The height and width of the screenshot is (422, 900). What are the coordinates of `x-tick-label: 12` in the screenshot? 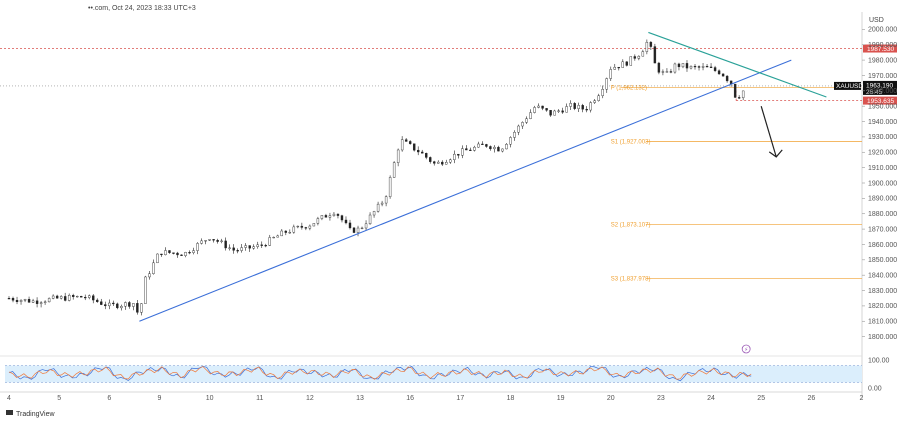 It's located at (310, 398).